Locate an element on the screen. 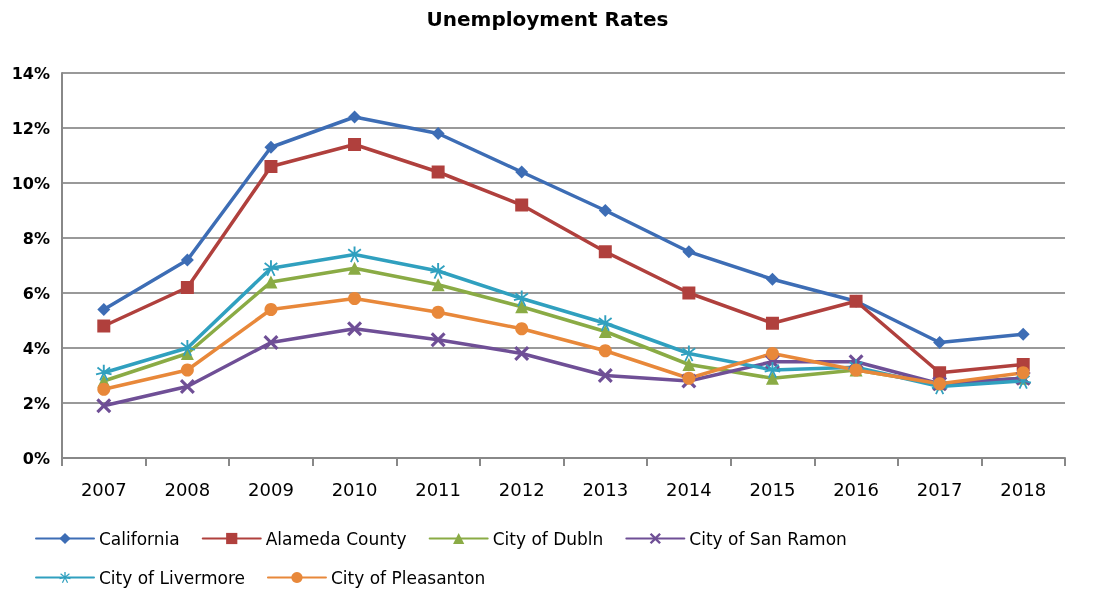  legend-label: City of Livermore is located at coordinates (172, 577).